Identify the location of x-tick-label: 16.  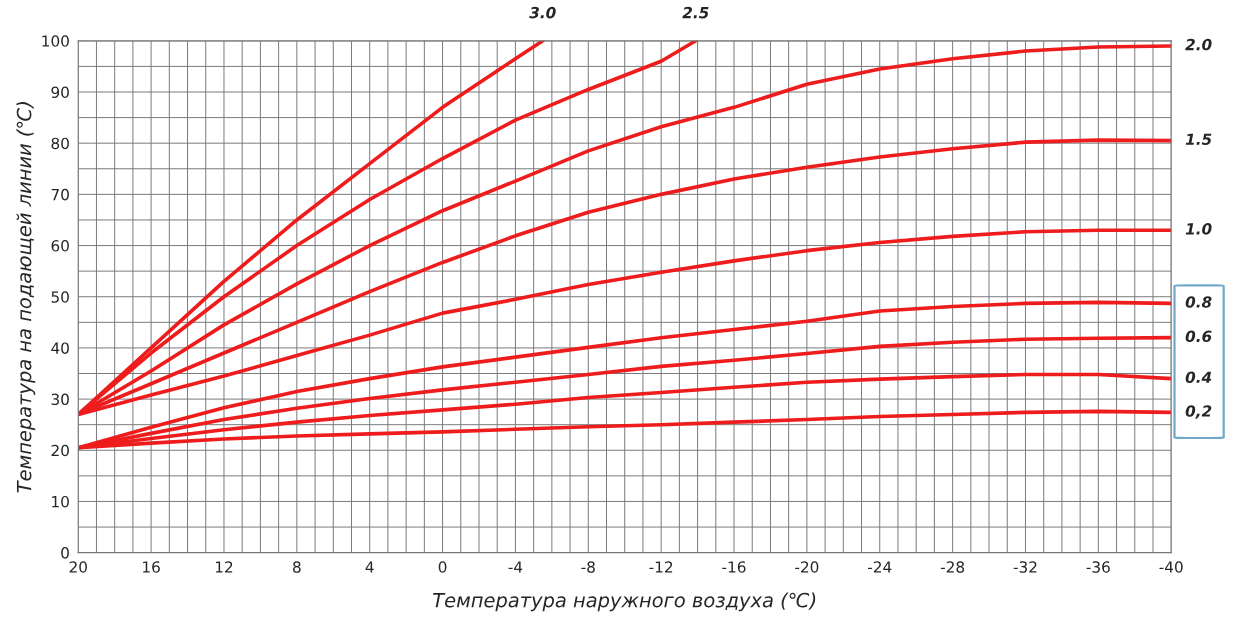
(151, 567).